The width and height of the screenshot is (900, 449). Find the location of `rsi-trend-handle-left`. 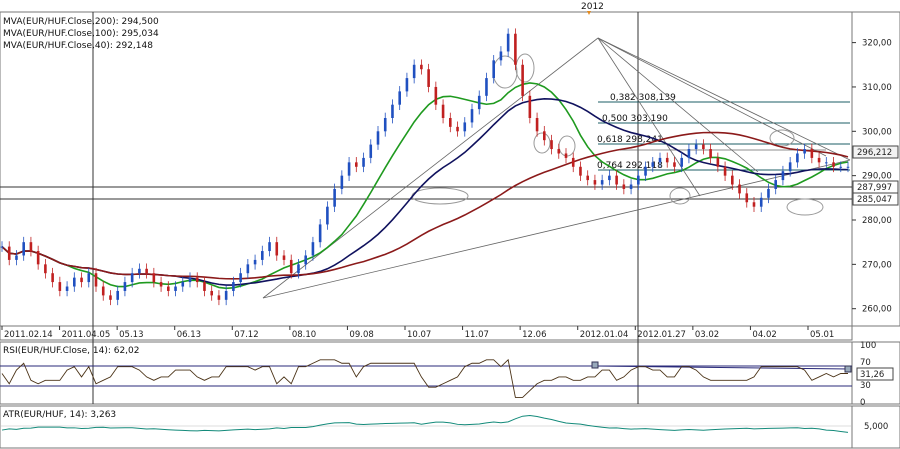

rsi-trend-handle-left is located at coordinates (595, 365).